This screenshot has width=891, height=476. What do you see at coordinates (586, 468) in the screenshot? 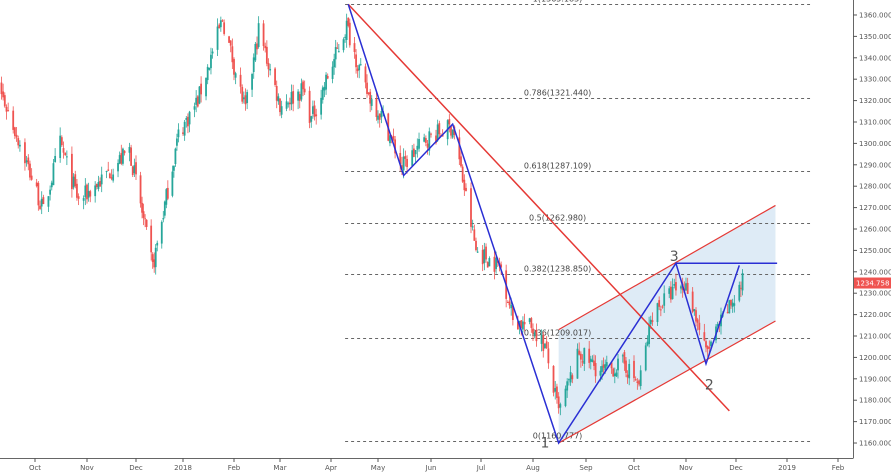
I see `x-tick-label: Sep` at bounding box center [586, 468].